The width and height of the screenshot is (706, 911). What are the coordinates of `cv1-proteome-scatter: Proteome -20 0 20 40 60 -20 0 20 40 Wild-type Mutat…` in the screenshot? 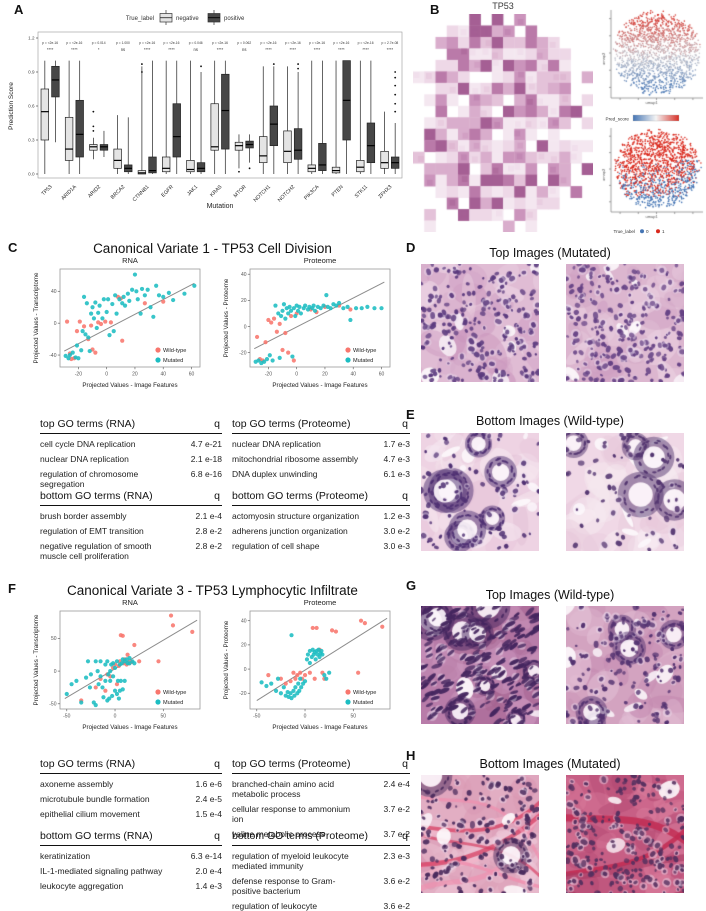 It's located at (307, 322).